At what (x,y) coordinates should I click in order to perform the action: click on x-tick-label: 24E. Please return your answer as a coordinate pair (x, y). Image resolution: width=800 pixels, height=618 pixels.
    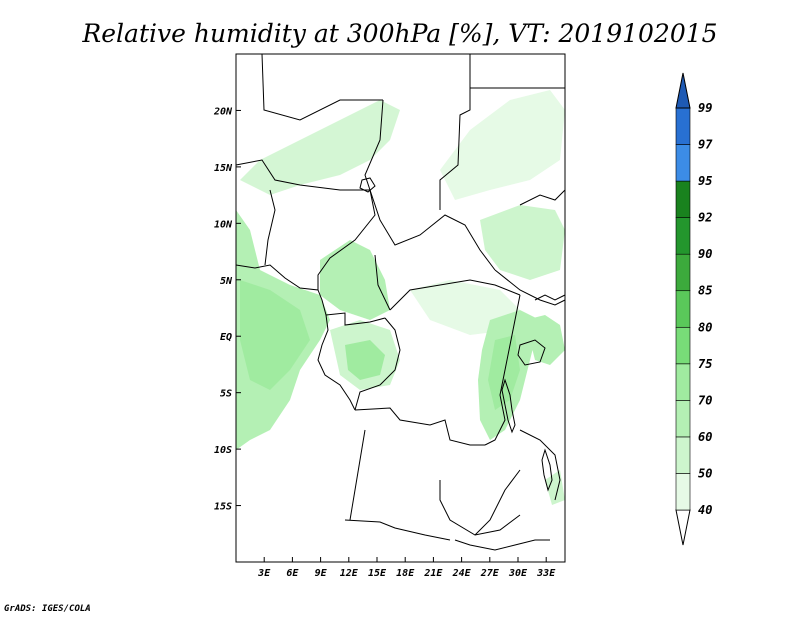
    Looking at the image, I should click on (462, 573).